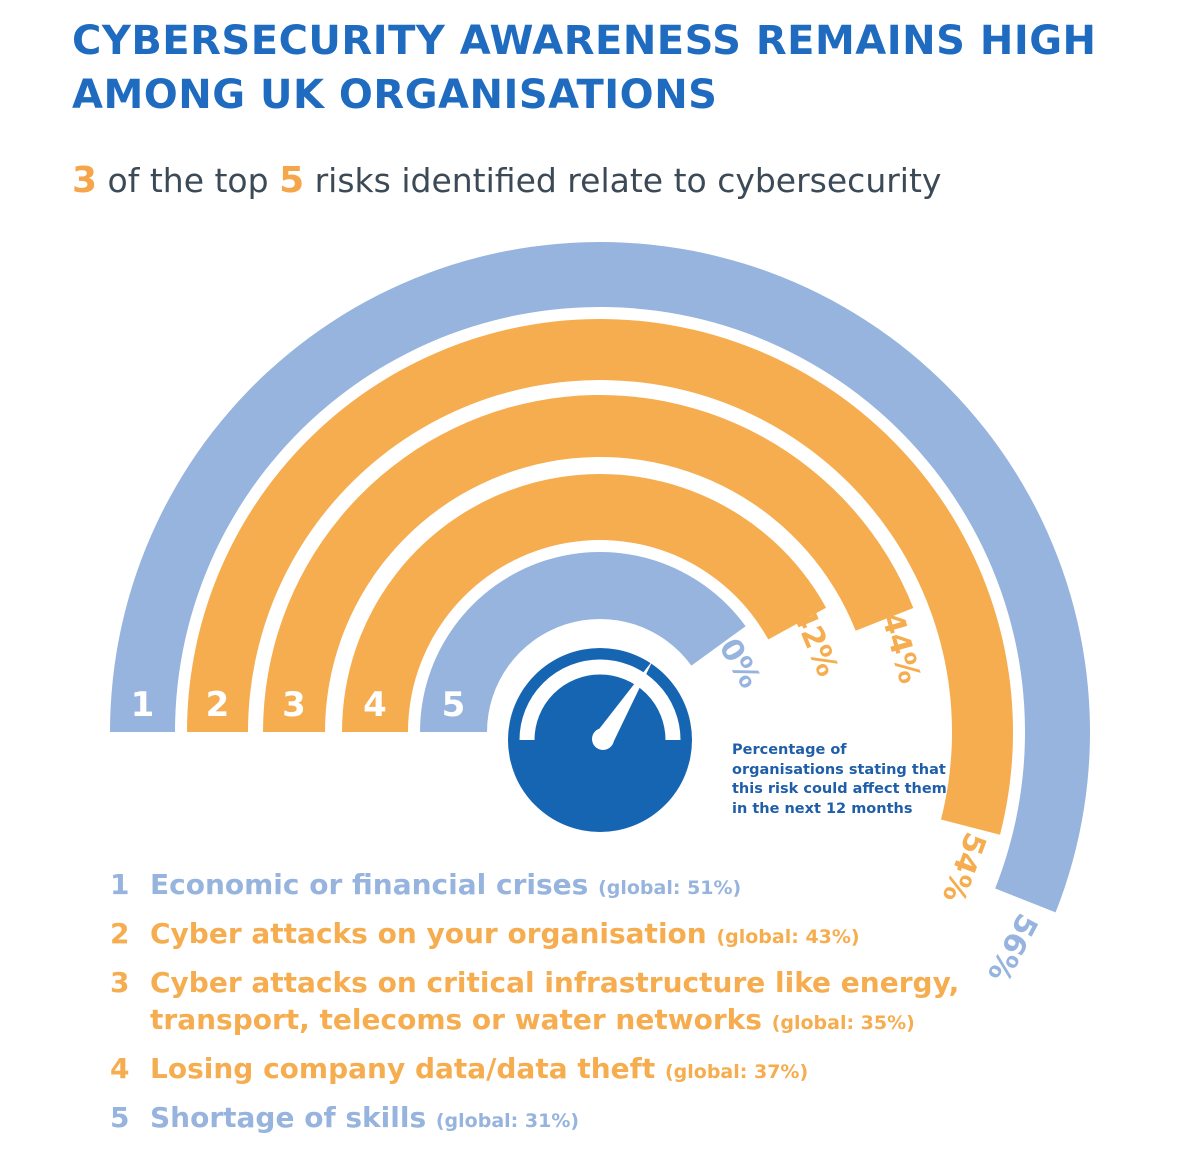 The width and height of the screenshot is (1200, 1161). I want to click on legend-global-value: (global: 35%), so click(843, 1023).